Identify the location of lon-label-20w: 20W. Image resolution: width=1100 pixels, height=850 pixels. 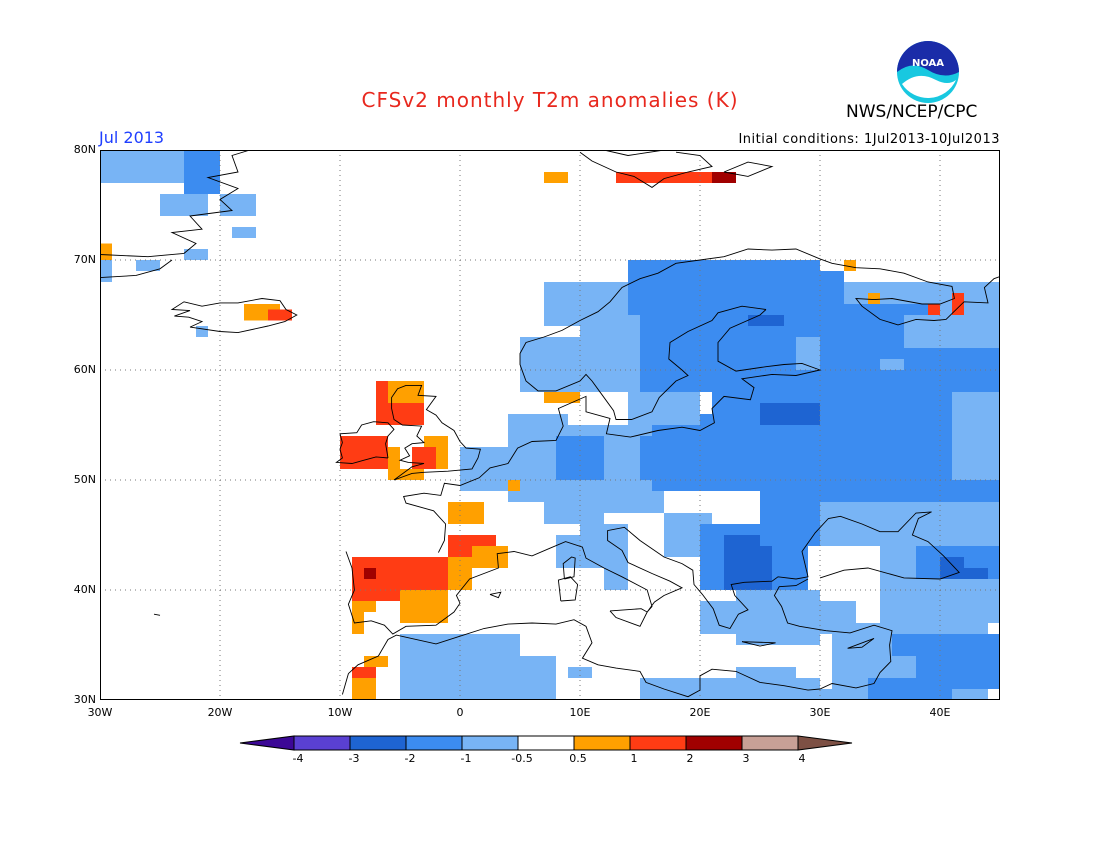
(220, 712).